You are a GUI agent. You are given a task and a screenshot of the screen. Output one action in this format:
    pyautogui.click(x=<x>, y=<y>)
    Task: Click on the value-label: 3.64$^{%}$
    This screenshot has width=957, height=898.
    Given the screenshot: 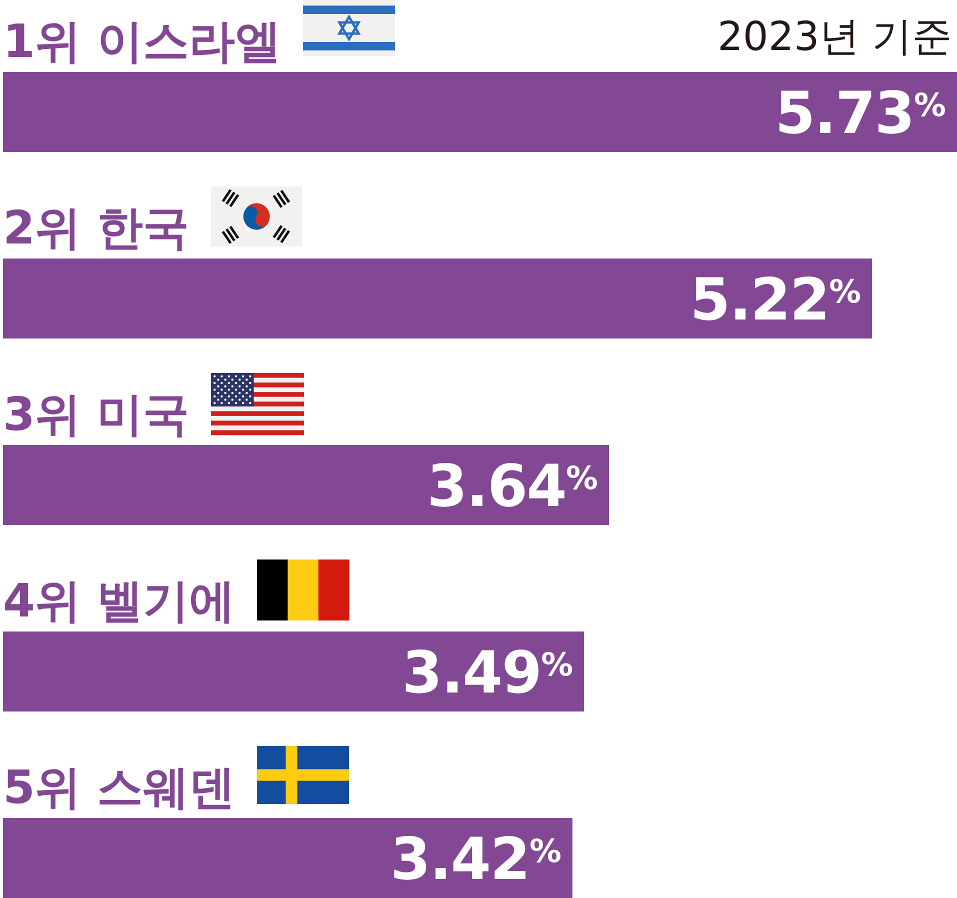 What is the action you would take?
    pyautogui.click(x=511, y=486)
    